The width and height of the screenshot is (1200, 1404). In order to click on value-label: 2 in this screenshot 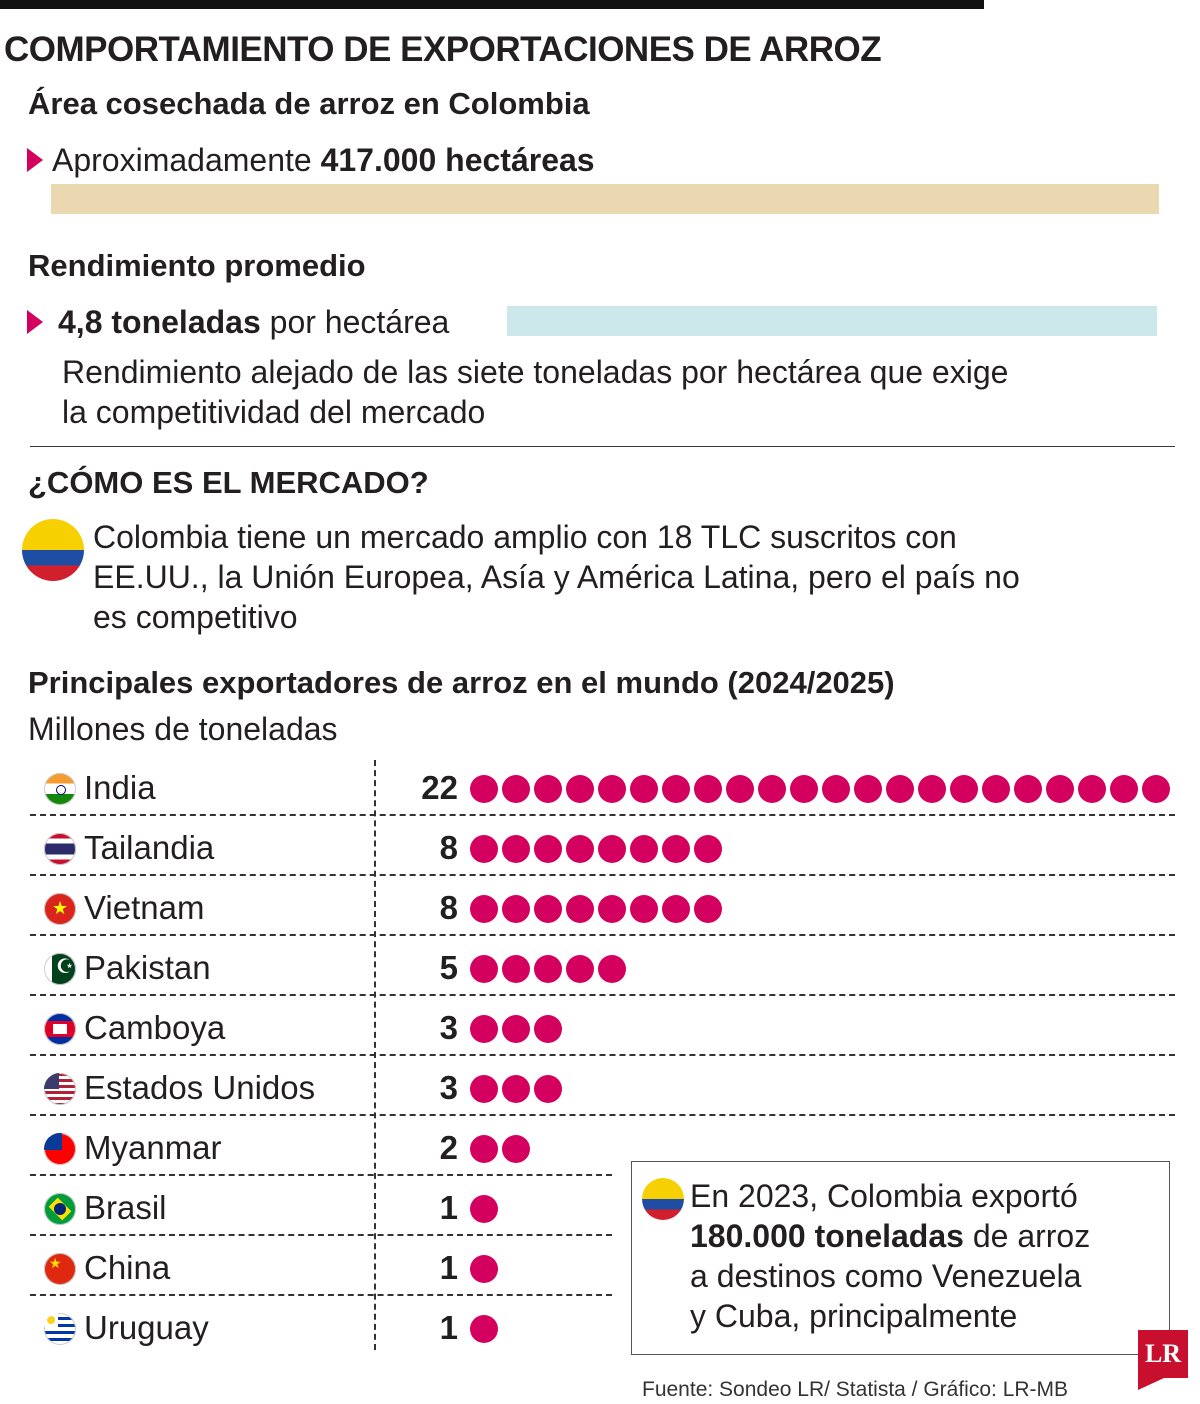, I will do `click(448, 1147)`.